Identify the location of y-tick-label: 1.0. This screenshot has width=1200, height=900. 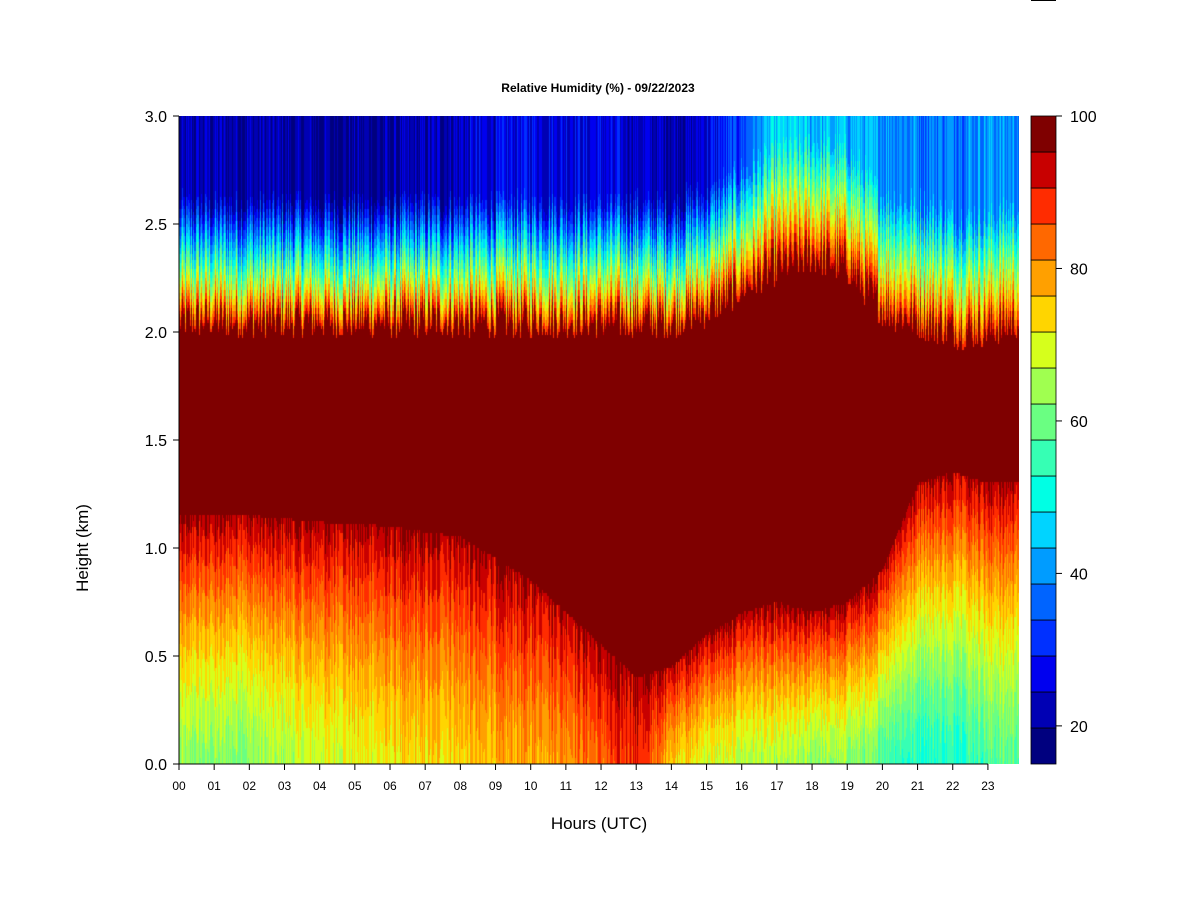
(156, 549).